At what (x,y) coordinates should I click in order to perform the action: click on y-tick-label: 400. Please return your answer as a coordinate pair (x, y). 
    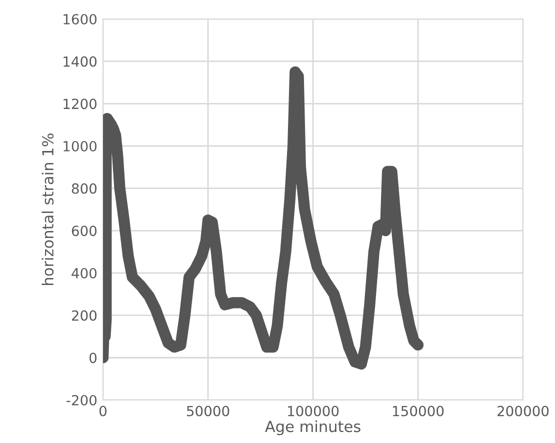
    Looking at the image, I should click on (84, 273).